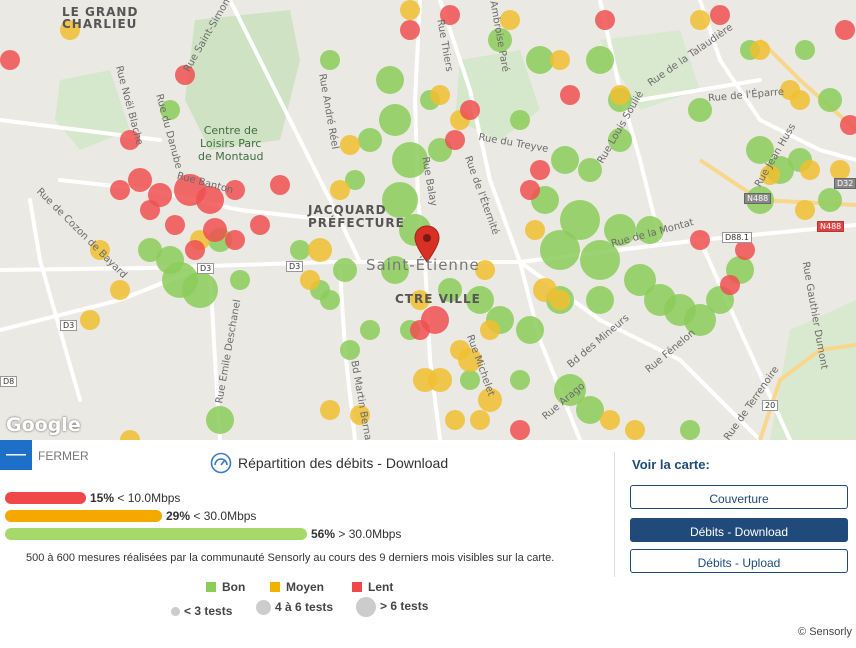  What do you see at coordinates (427, 244) in the screenshot?
I see `location-pin-icon` at bounding box center [427, 244].